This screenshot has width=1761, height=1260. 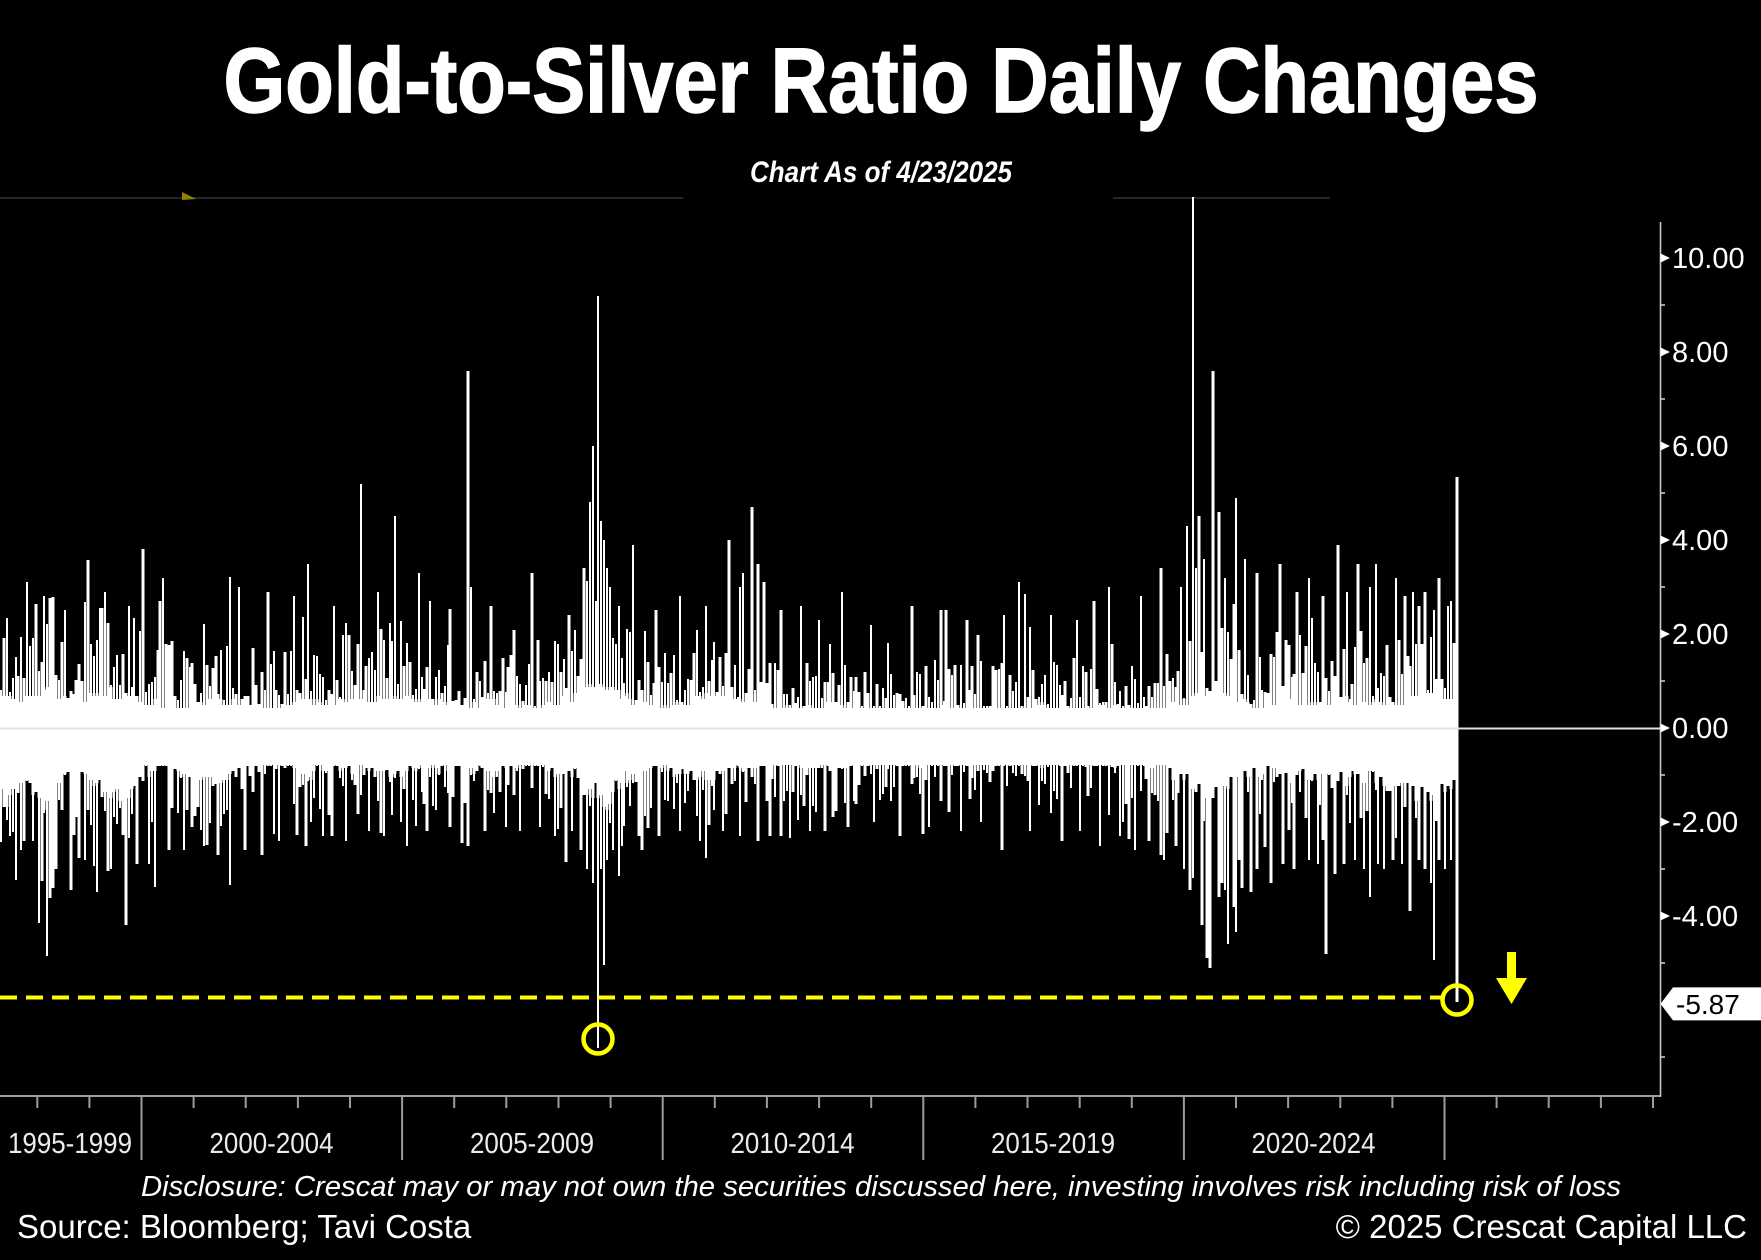 What do you see at coordinates (70, 1144) in the screenshot?
I see `svg-text: 1995-1999` at bounding box center [70, 1144].